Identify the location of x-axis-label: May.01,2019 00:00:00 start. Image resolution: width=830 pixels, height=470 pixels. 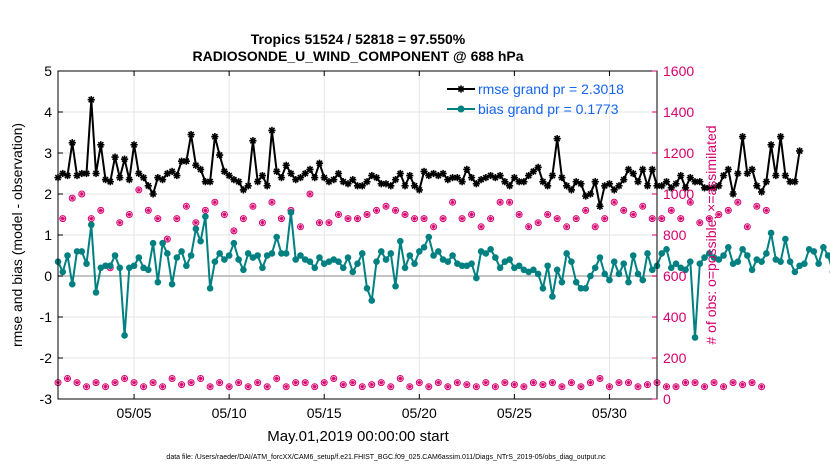
(358, 436).